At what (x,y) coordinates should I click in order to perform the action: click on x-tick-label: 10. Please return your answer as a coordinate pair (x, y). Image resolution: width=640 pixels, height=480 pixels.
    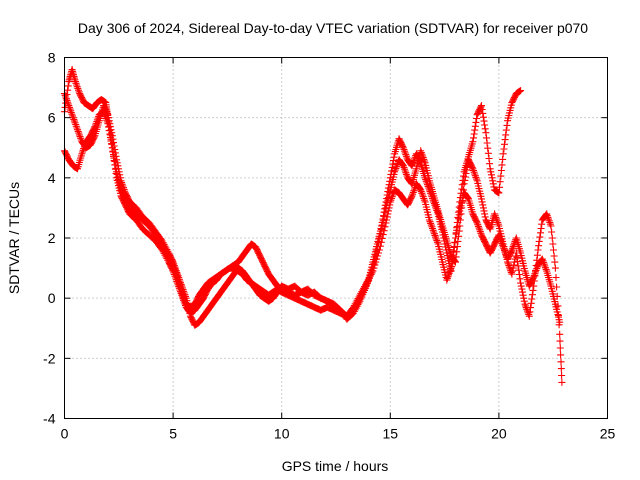
    Looking at the image, I should click on (282, 434).